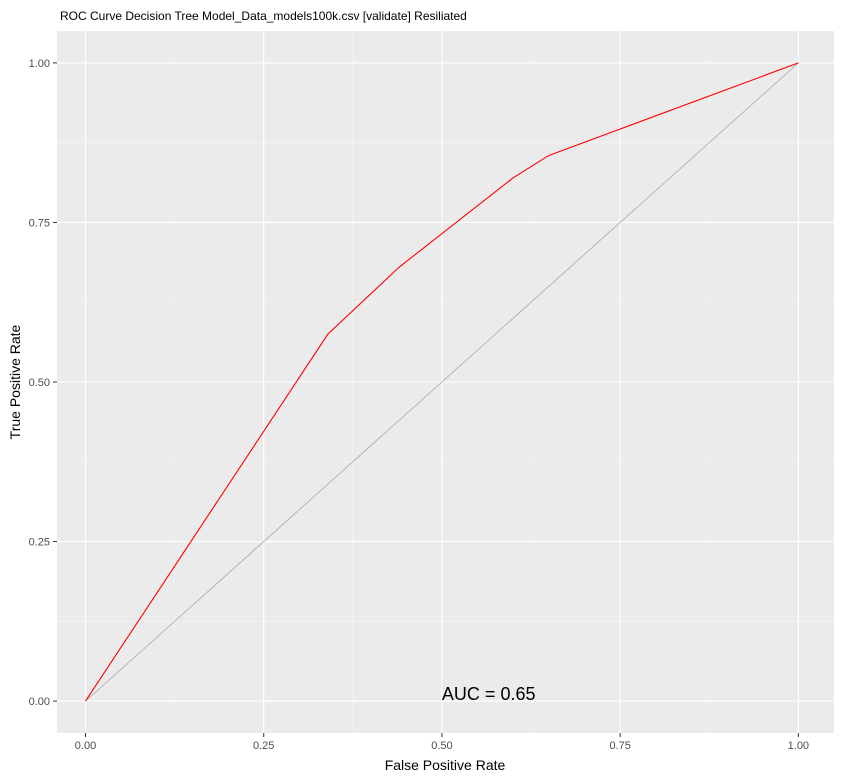 The image size is (842, 777). I want to click on y-axis-ticks: 0.00 0.25 0.50 0.75 1.00, so click(43, 383).